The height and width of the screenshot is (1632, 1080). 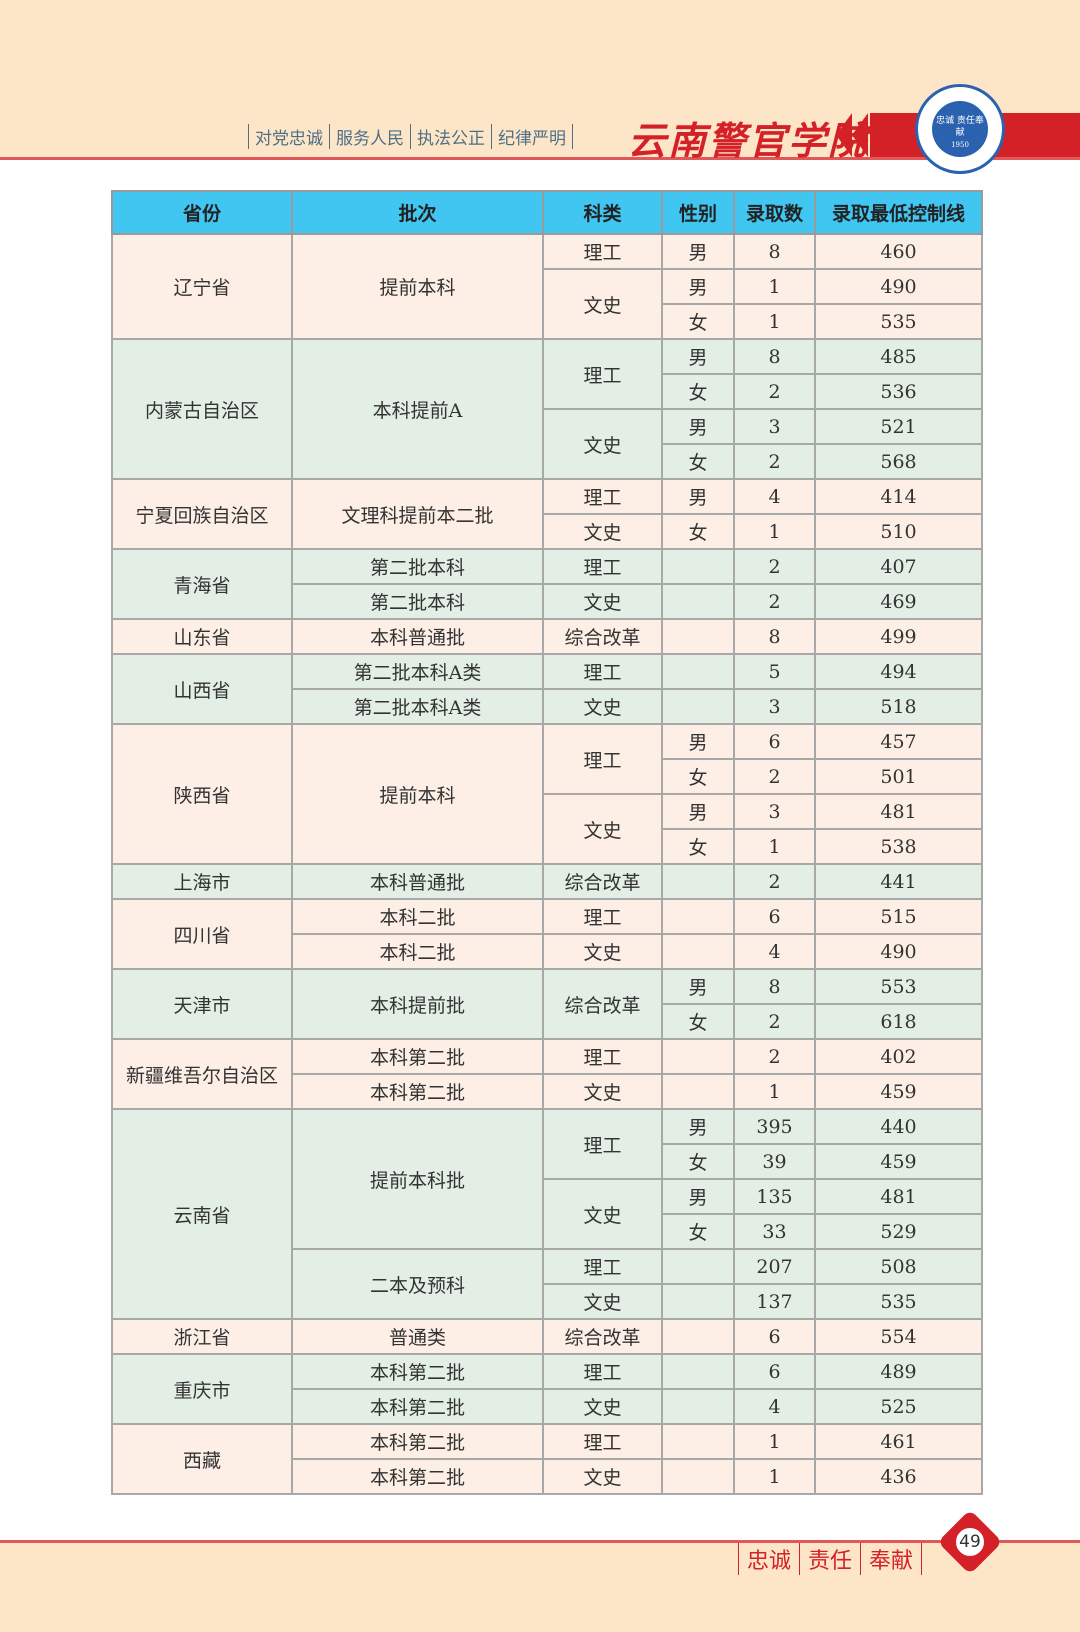 What do you see at coordinates (898, 916) in the screenshot?
I see `table-cell: 515` at bounding box center [898, 916].